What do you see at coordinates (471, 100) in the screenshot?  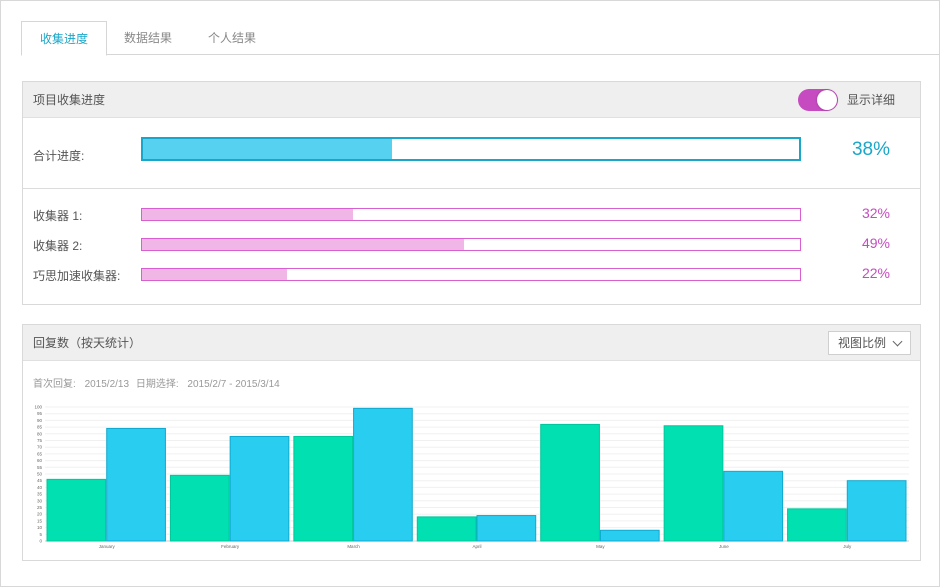 I see `progress-panel-header: 项目收集进度 显示详细` at bounding box center [471, 100].